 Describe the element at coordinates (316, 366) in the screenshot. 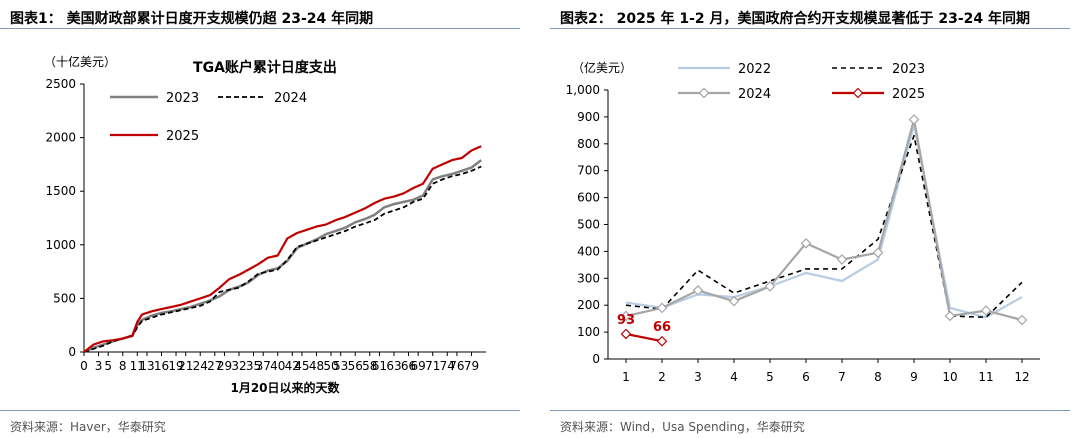

I see `x-tick-label: 48` at that location.